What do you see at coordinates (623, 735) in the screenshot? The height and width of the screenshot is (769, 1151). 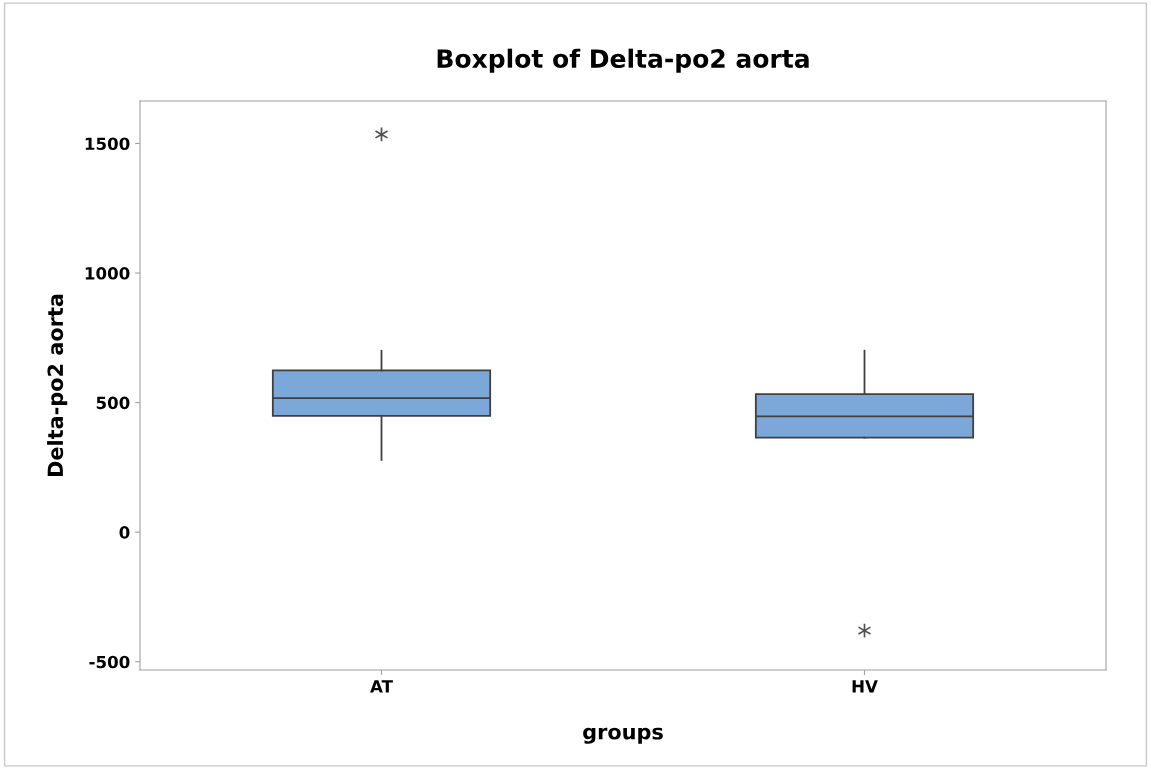 I see `x-axis-title: groups` at bounding box center [623, 735].